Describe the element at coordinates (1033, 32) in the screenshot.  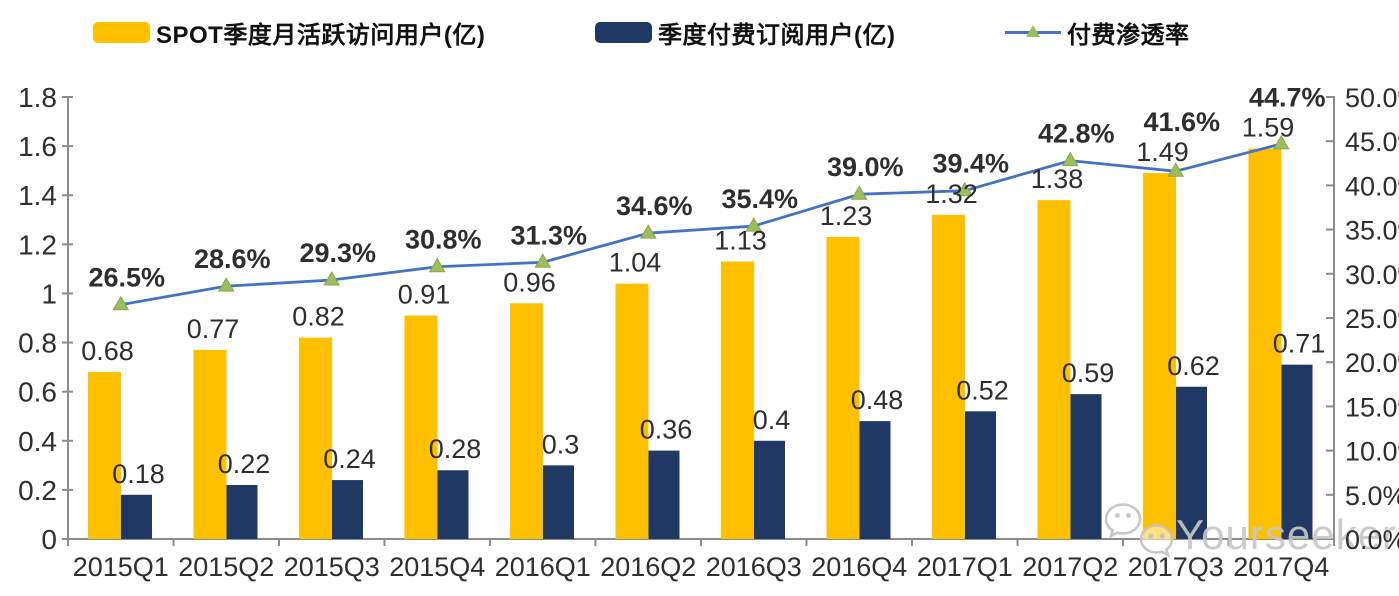
I see `legend-line-triangle-icon` at that location.